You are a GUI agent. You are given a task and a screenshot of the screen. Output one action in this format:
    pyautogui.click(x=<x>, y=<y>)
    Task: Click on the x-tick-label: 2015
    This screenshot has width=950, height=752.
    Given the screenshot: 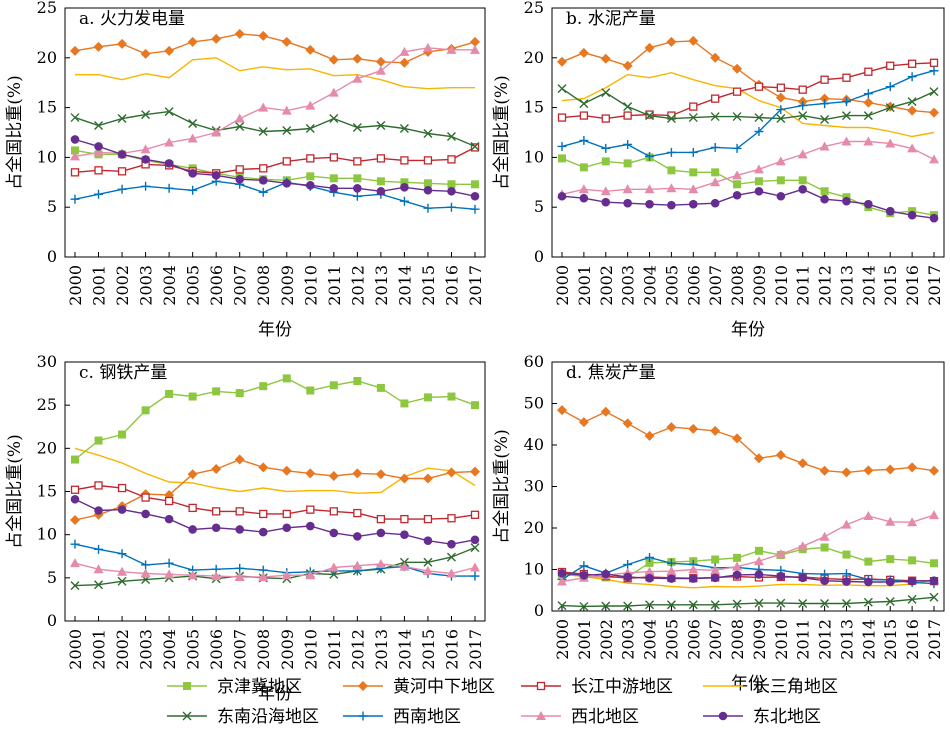 What is the action you would take?
    pyautogui.click(x=428, y=649)
    